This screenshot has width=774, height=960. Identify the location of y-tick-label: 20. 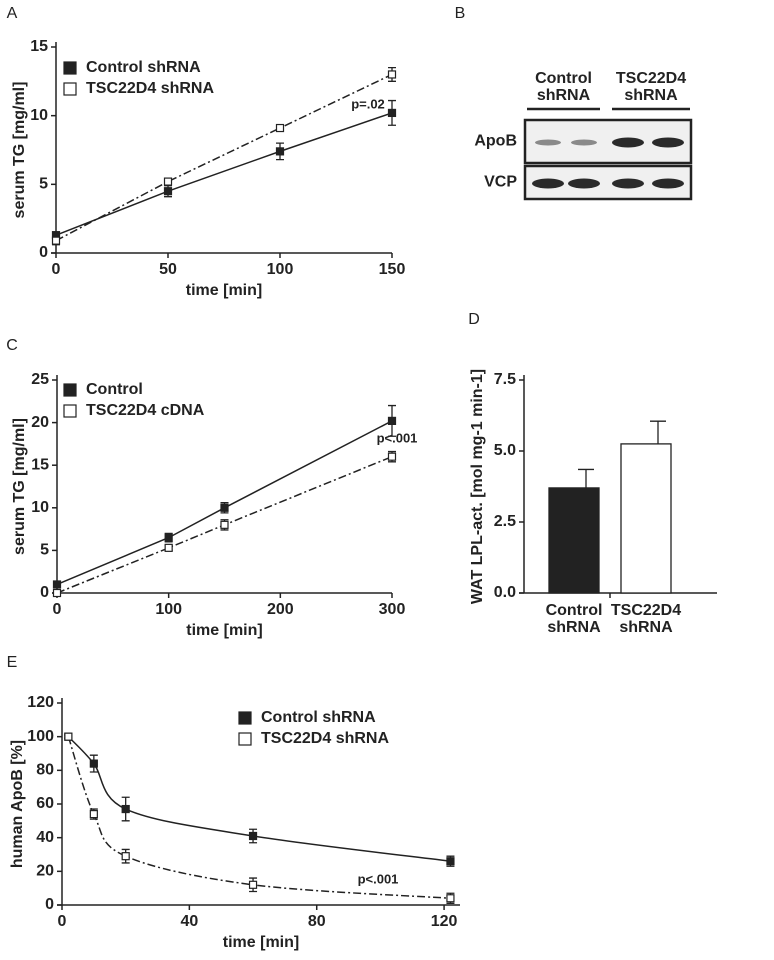
(40, 422).